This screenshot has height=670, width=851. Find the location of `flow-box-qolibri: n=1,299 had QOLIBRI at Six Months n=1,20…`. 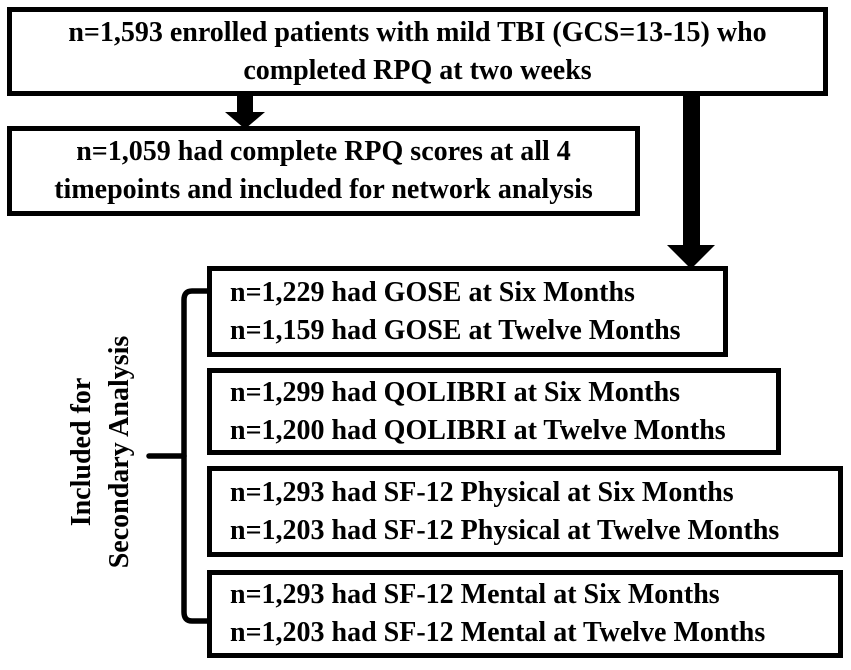

flow-box-qolibri: n=1,299 had QOLIBRI at Six Months n=1,20… is located at coordinates (494, 411).